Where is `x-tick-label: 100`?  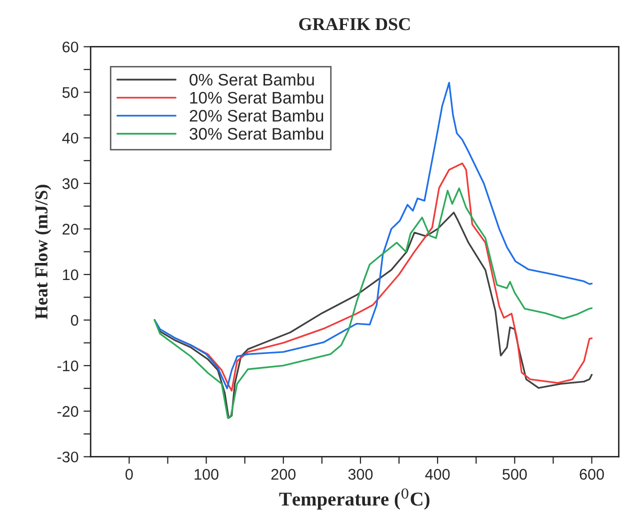 x-tick-label: 100 is located at coordinates (206, 474).